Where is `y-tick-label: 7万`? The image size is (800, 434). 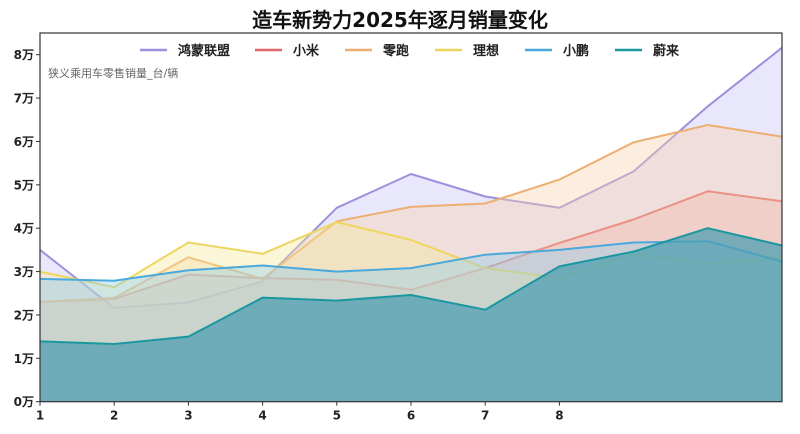 y-tick-label: 7万 is located at coordinates (24, 99).